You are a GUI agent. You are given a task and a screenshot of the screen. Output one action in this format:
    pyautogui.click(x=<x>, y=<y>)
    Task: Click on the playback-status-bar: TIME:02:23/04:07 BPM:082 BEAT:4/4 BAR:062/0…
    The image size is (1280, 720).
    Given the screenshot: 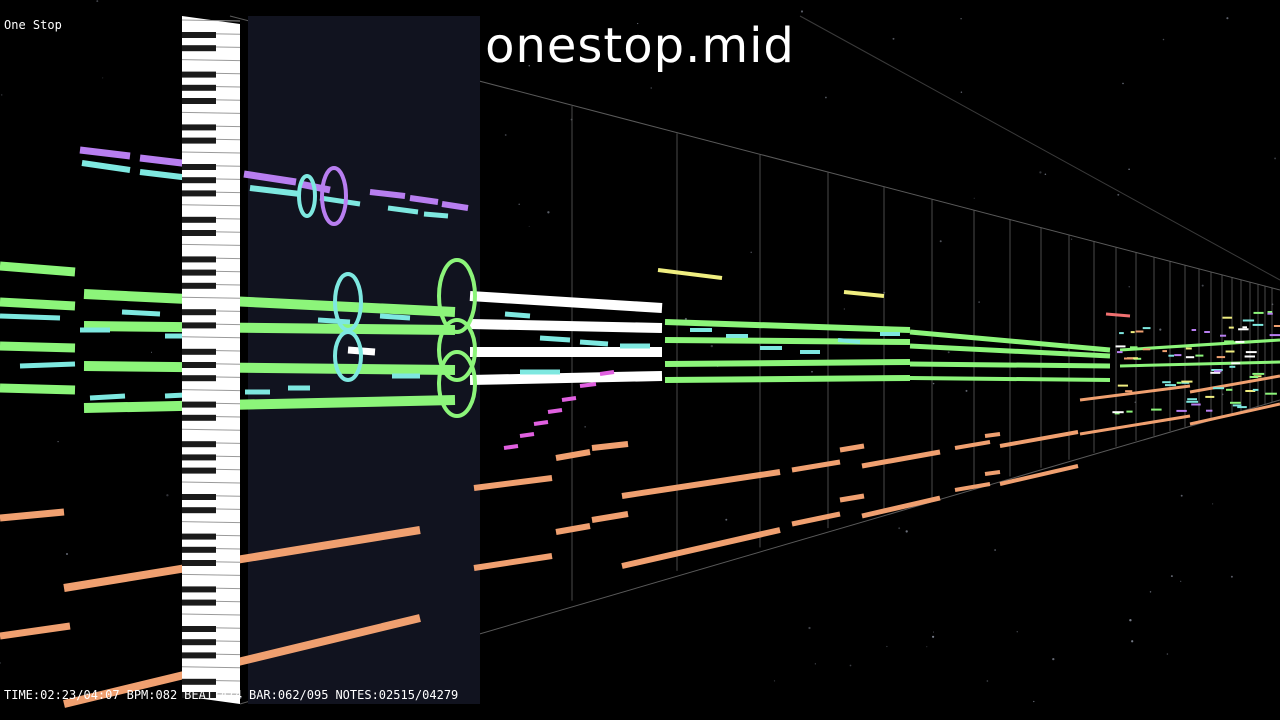 What is the action you would take?
    pyautogui.click(x=234, y=695)
    